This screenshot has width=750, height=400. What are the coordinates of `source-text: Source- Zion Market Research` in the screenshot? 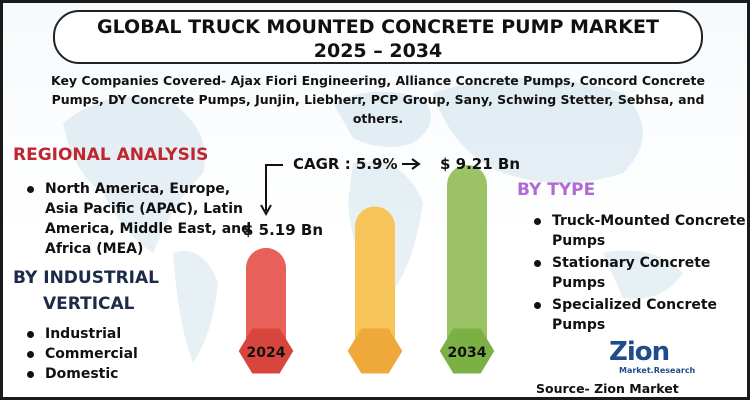 It's located at (607, 389).